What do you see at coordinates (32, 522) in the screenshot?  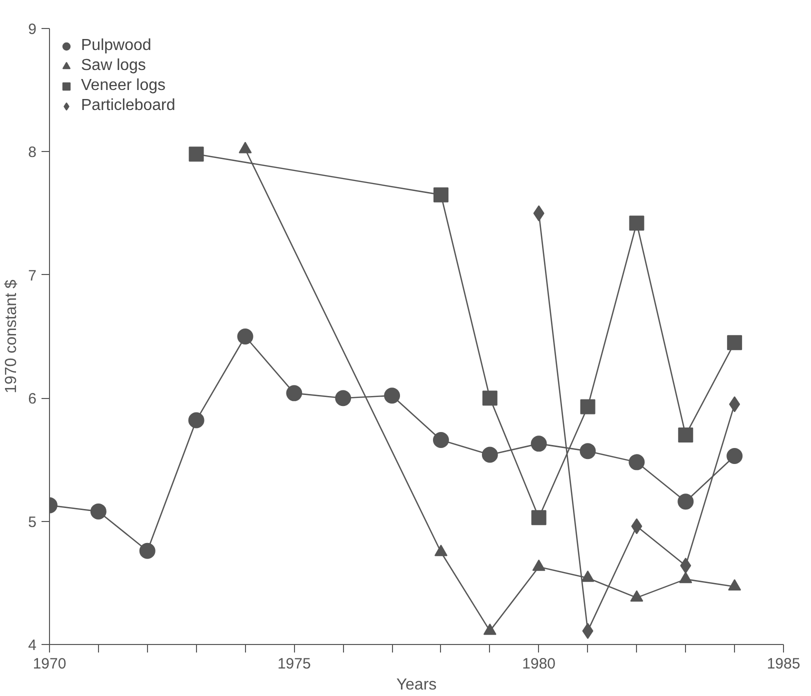 I see `y-tick-label: 5` at bounding box center [32, 522].